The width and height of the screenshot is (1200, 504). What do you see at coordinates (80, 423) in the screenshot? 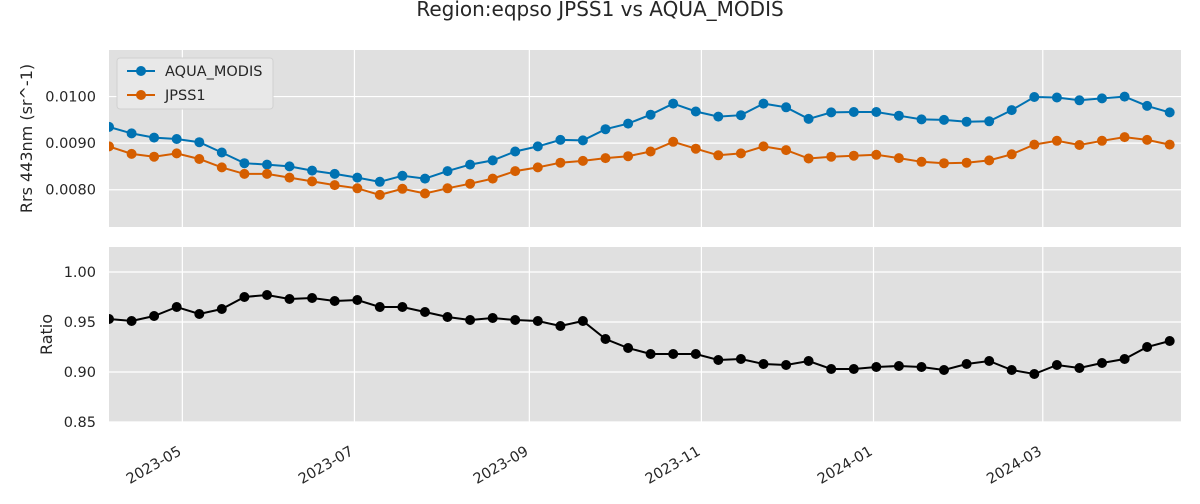
I see `panel-2-y-tick-label: 0.85` at bounding box center [80, 423].